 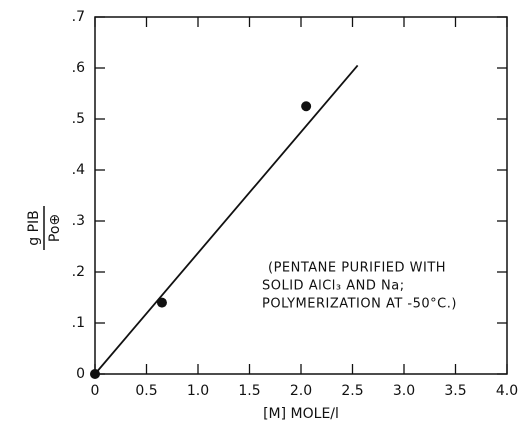 I want to click on x-tick-label: 0, so click(x=95, y=391).